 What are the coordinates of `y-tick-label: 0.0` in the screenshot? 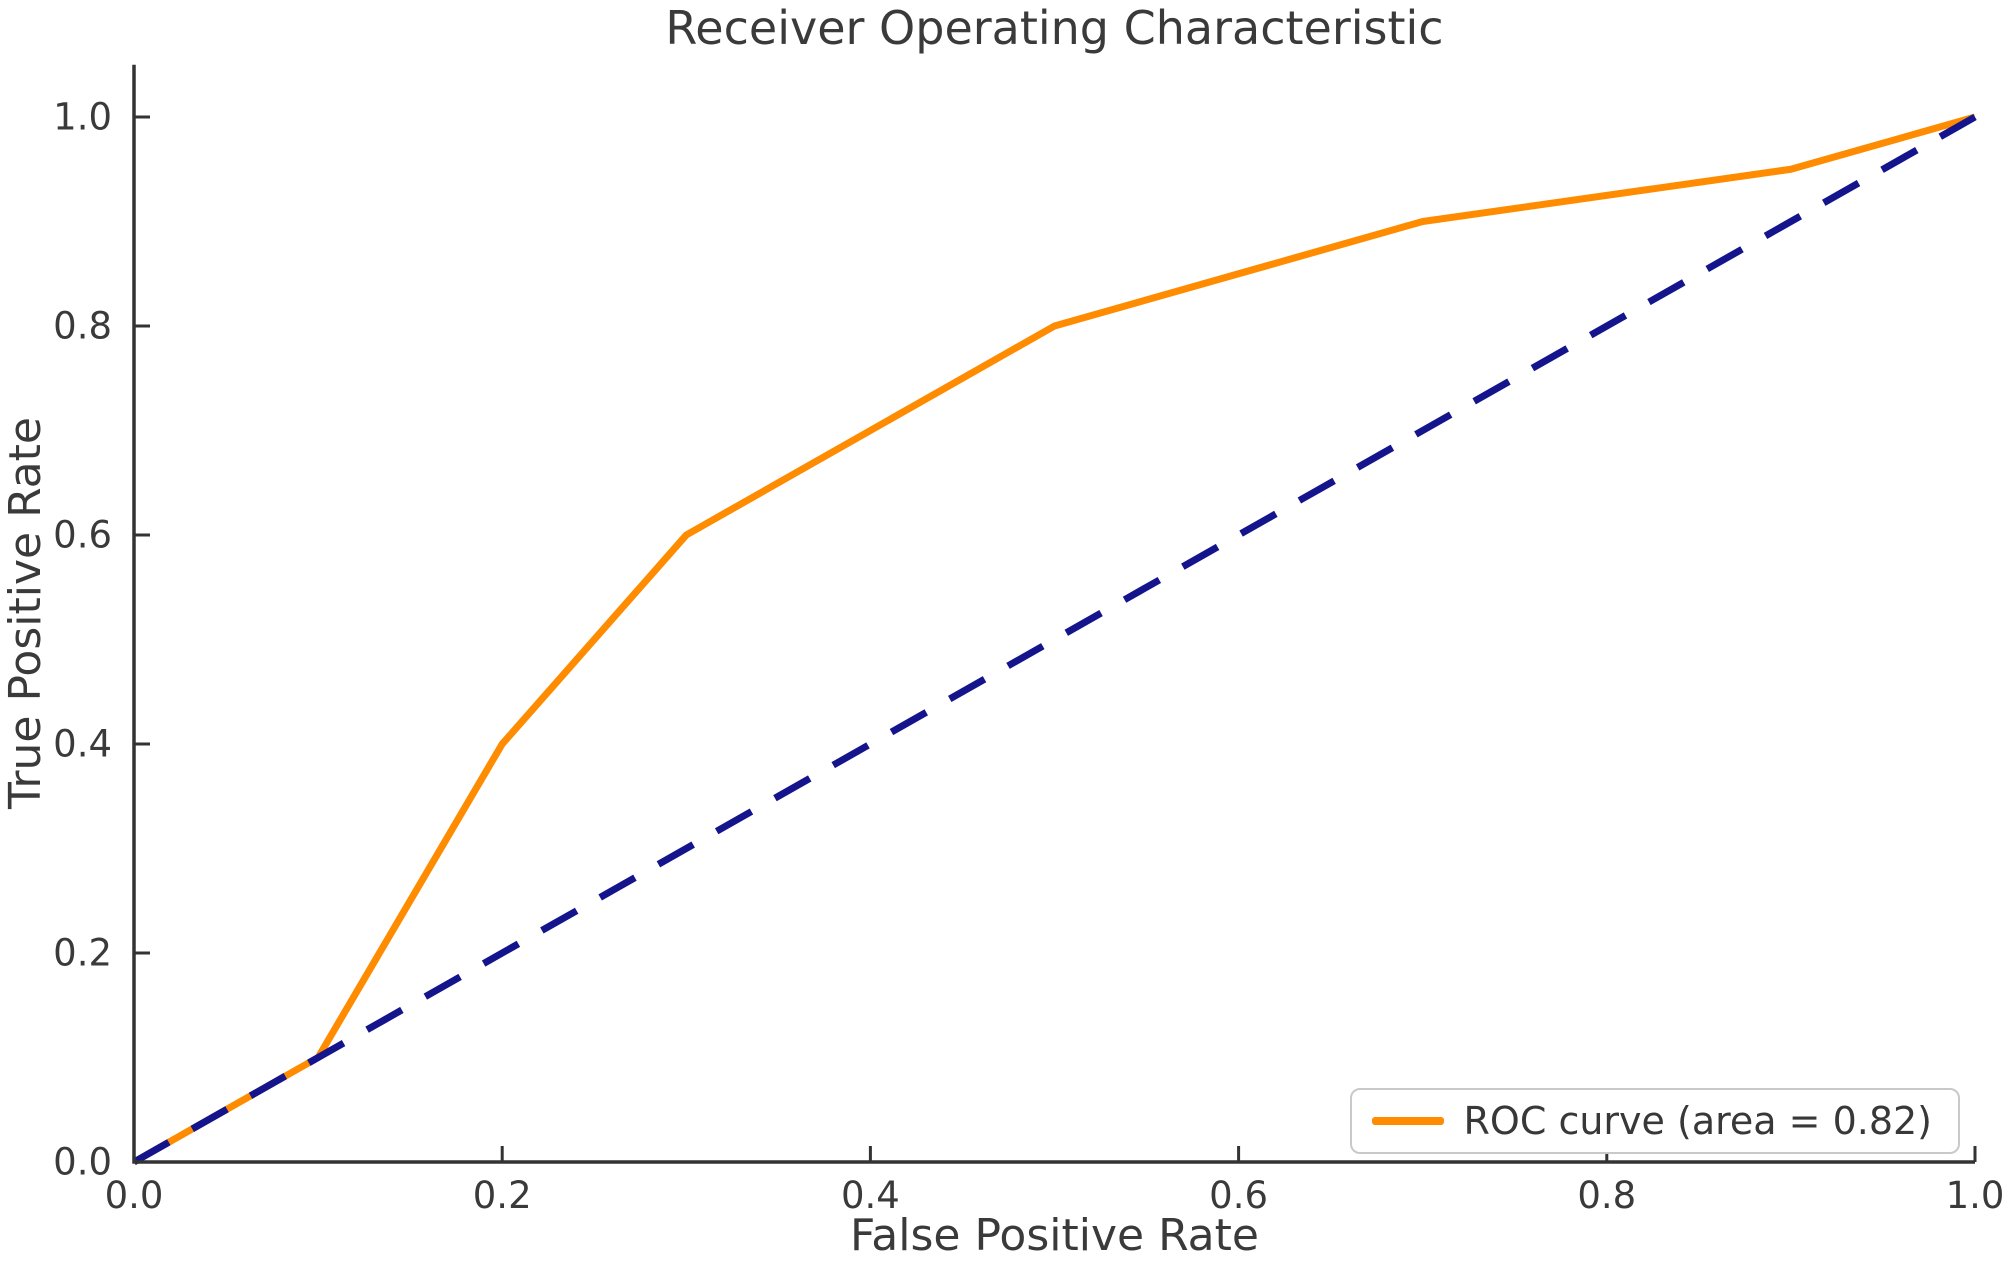 It's located at (82, 1162).